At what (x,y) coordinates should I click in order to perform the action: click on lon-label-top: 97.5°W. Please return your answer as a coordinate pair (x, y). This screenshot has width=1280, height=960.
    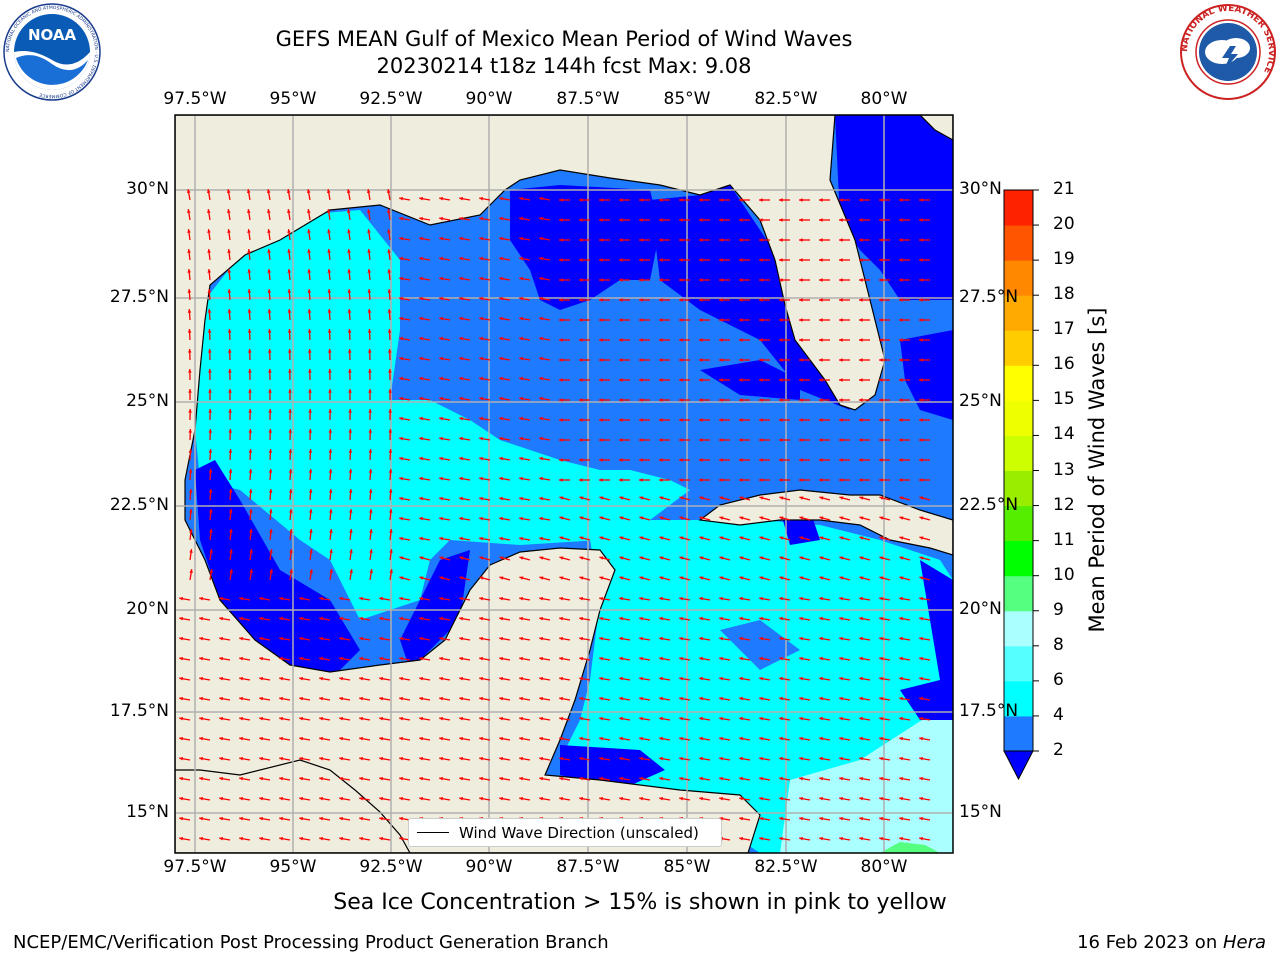
    Looking at the image, I should click on (195, 99).